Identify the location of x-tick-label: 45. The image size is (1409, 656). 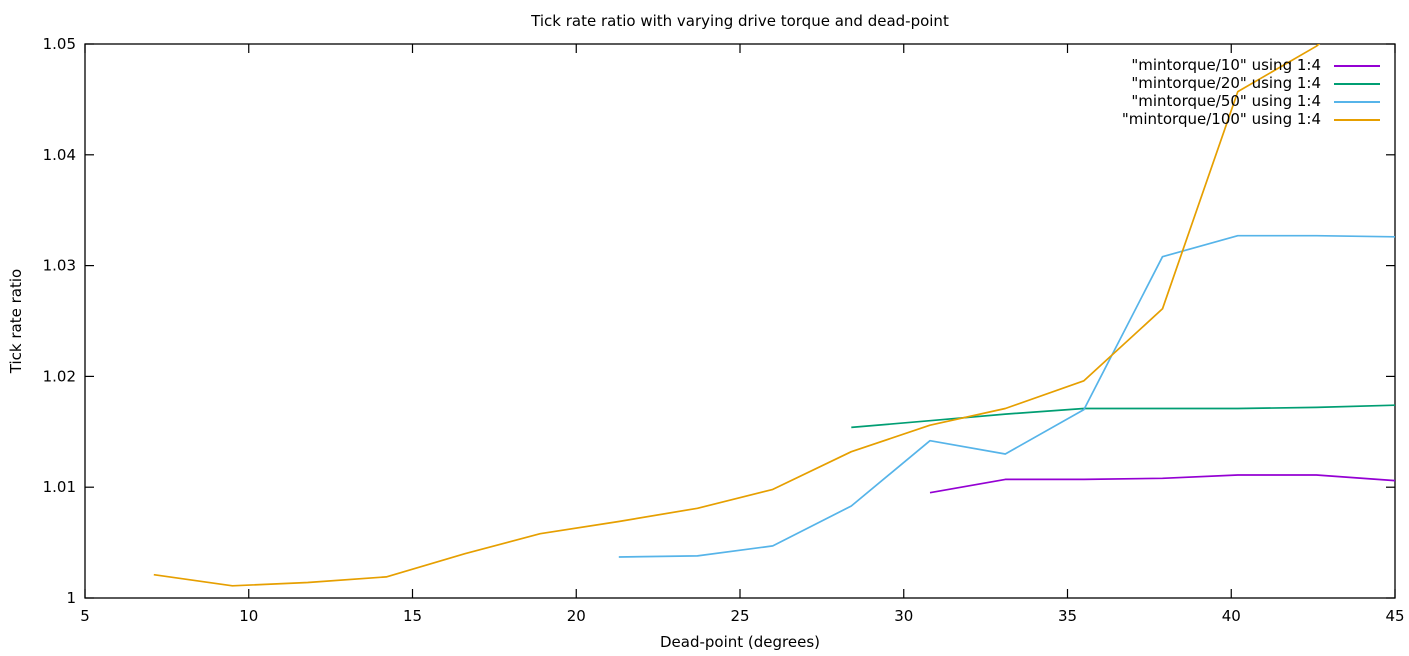
(1394, 616).